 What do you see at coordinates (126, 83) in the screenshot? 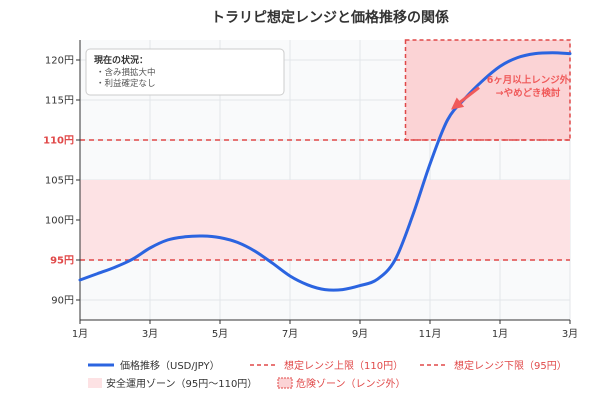
I see `status-note-line: ・利益確定なし` at bounding box center [126, 83].